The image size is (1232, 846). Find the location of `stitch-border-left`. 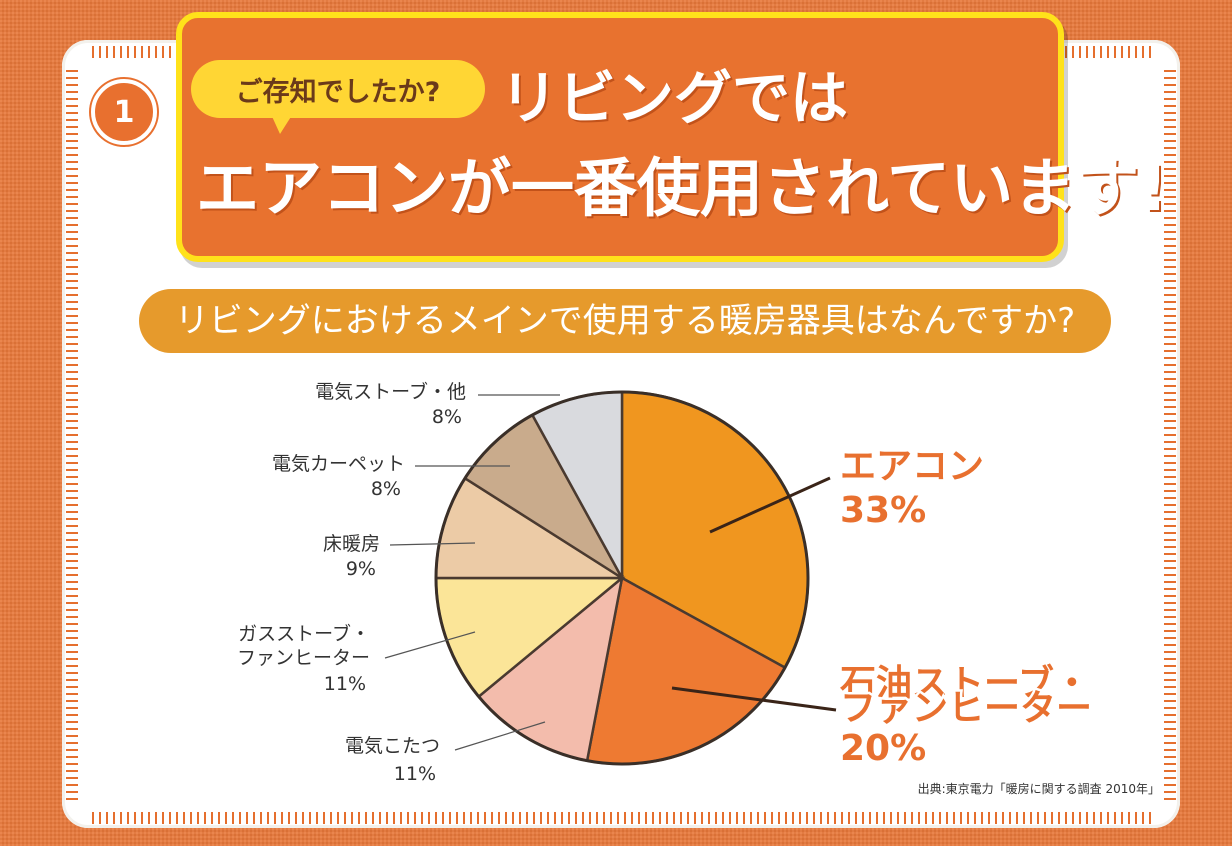

stitch-border-left is located at coordinates (72, 435).